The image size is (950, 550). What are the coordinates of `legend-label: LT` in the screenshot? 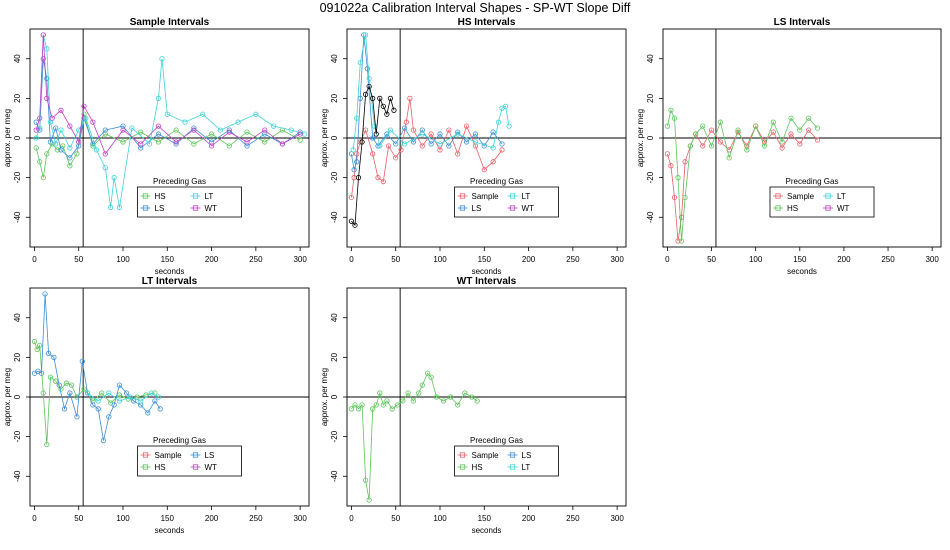 It's located at (526, 467).